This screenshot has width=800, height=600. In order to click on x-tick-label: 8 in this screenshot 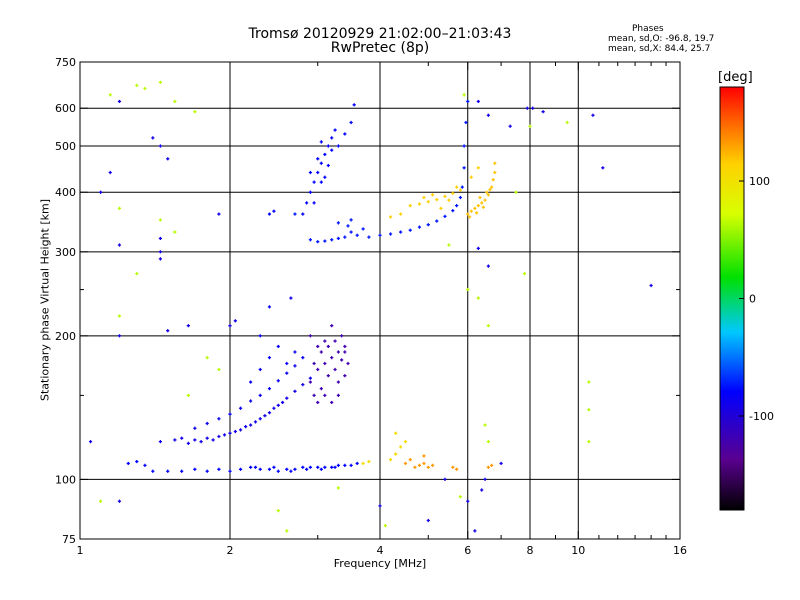, I will do `click(530, 550)`.